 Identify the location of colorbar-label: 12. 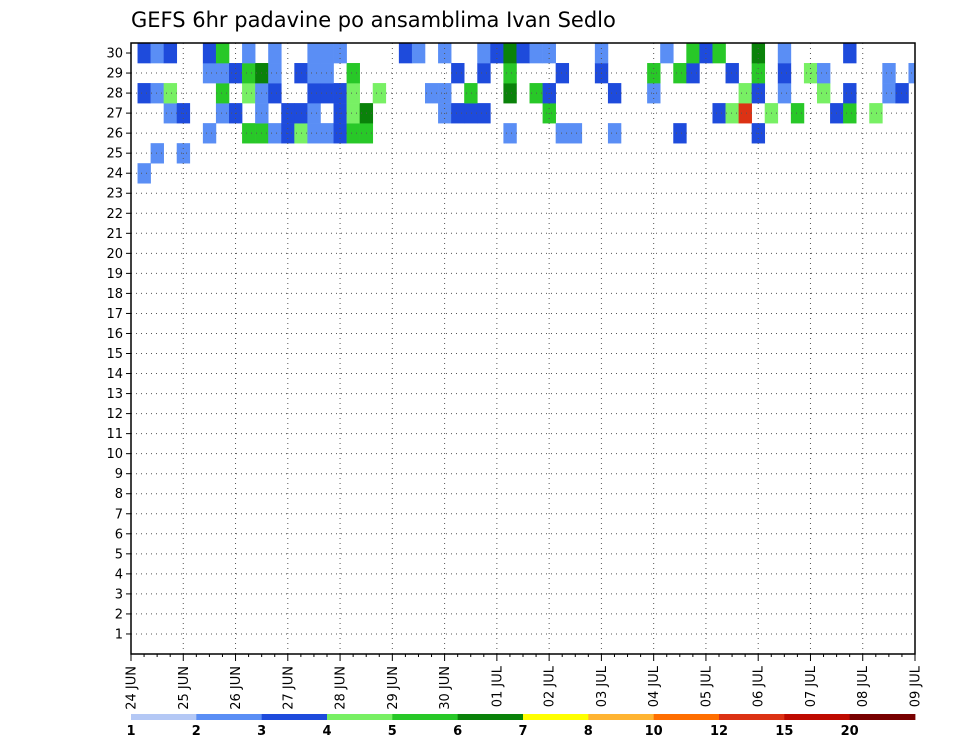
(719, 731).